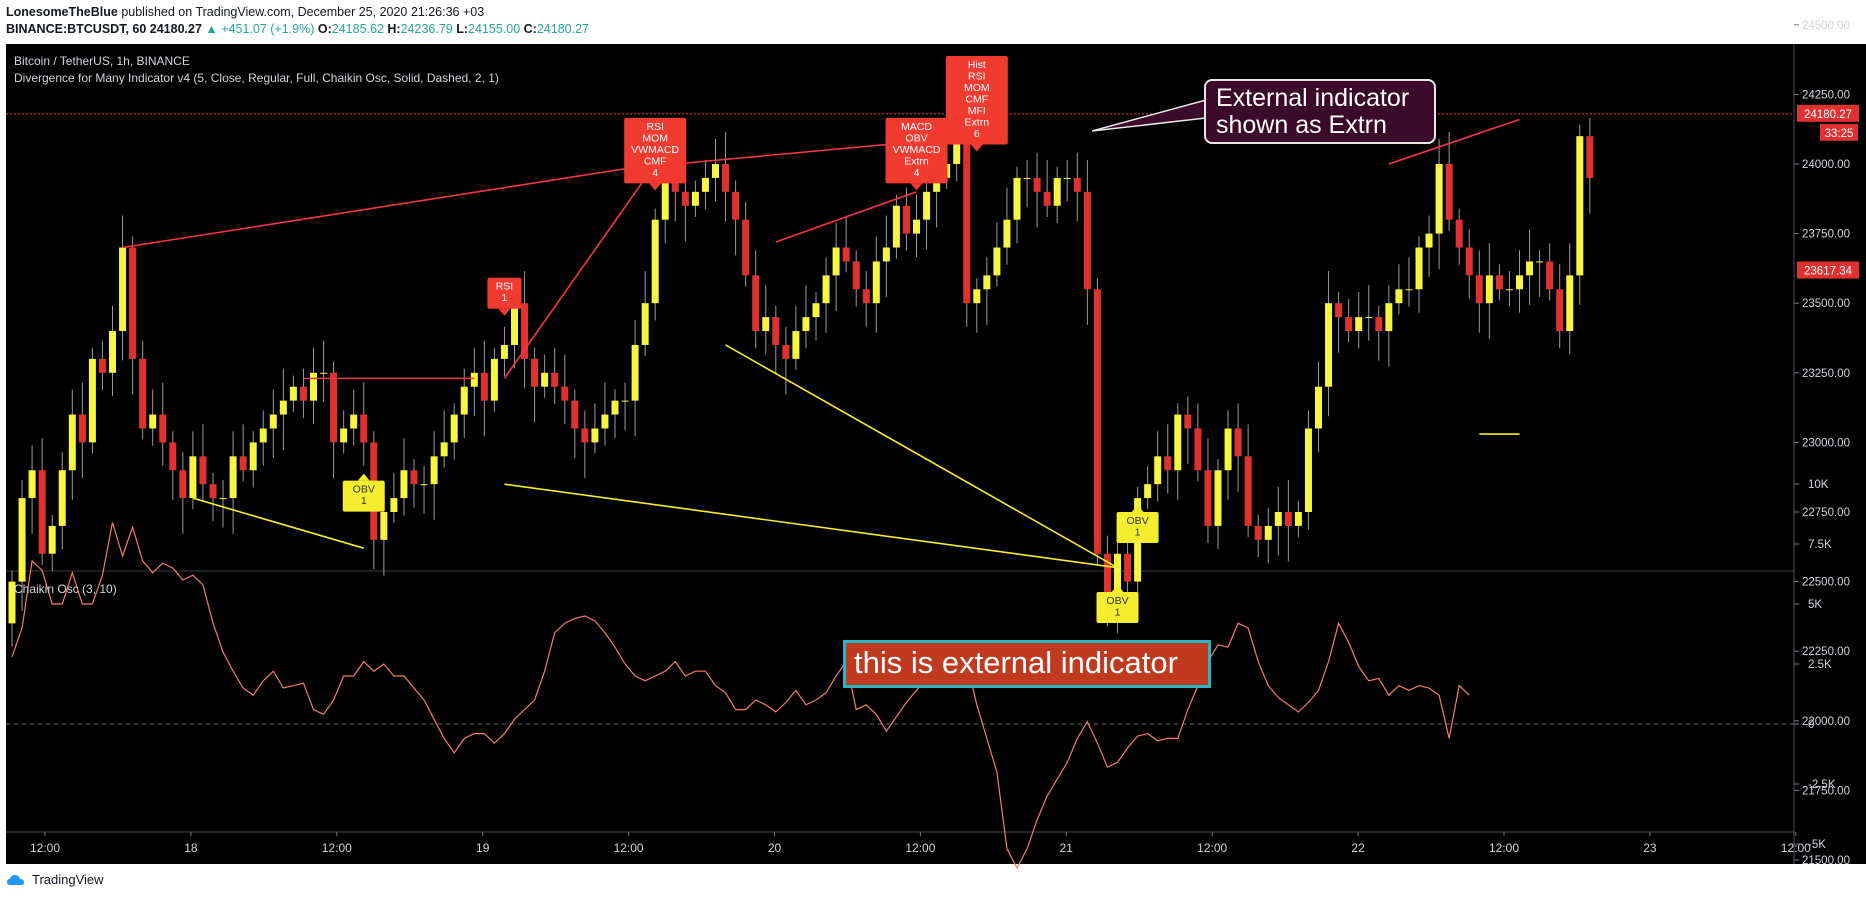  What do you see at coordinates (15, 879) in the screenshot?
I see `tradingview-cloud-icon` at bounding box center [15, 879].